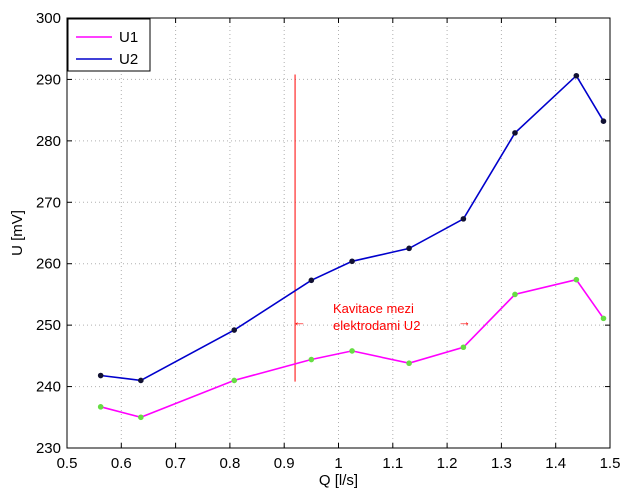 Image resolution: width=627 pixels, height=490 pixels. What do you see at coordinates (67, 463) in the screenshot?
I see `x-tick-label: 0.5` at bounding box center [67, 463].